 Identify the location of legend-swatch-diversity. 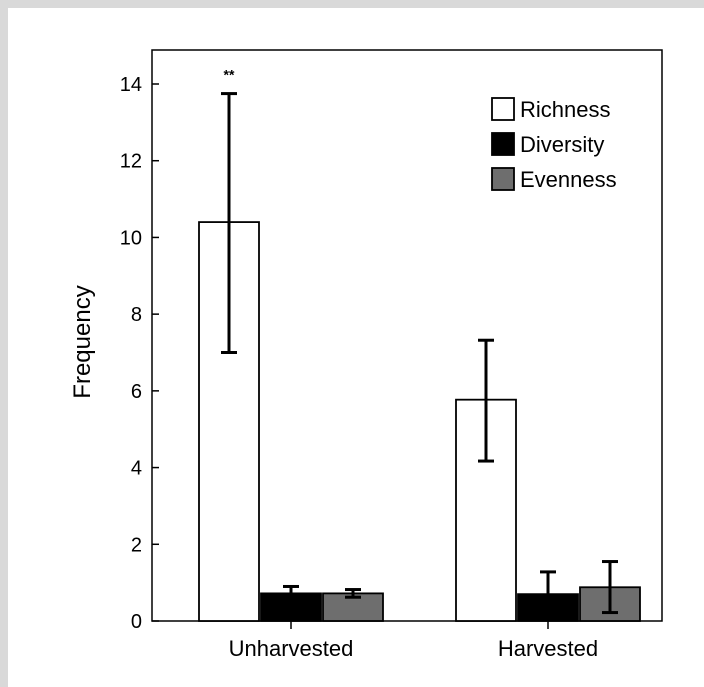
(503, 144).